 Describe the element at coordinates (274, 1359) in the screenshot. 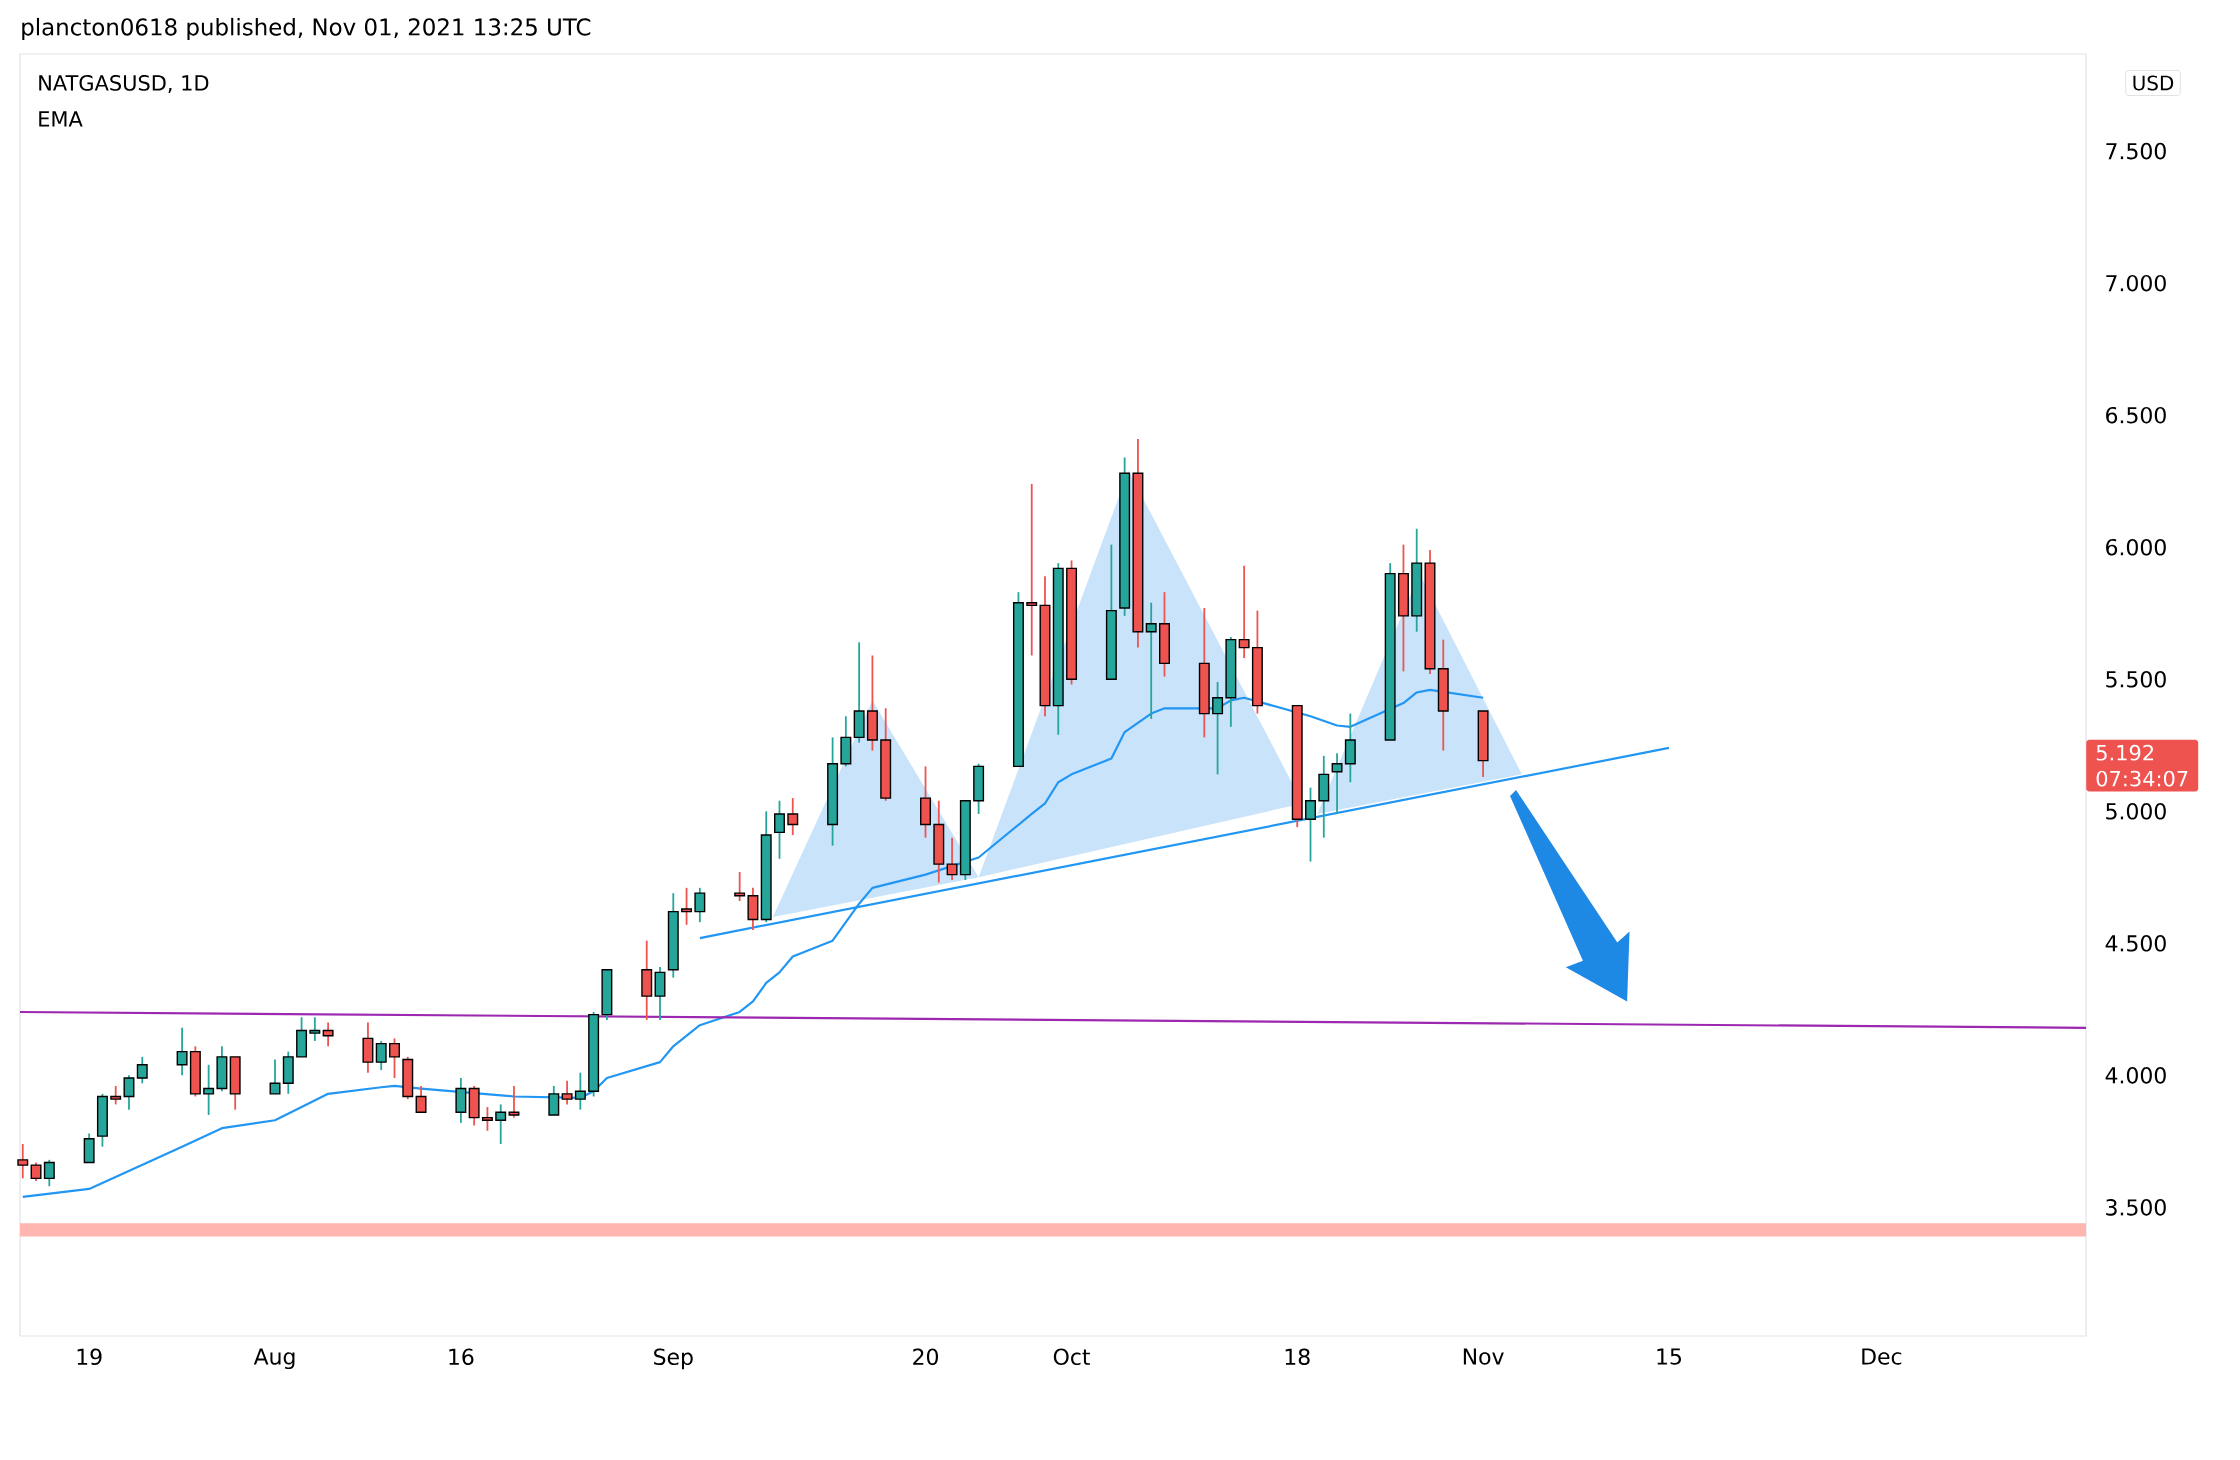

I see `x-tick-label: Aug` at that location.